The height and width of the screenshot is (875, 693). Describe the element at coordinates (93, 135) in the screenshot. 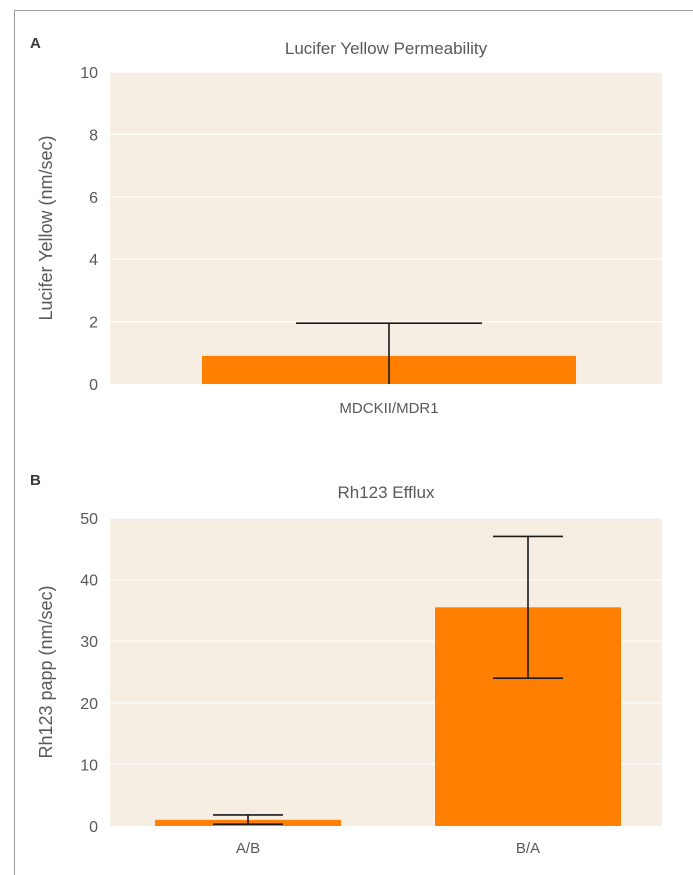

I see `y-tick-label: 8` at that location.